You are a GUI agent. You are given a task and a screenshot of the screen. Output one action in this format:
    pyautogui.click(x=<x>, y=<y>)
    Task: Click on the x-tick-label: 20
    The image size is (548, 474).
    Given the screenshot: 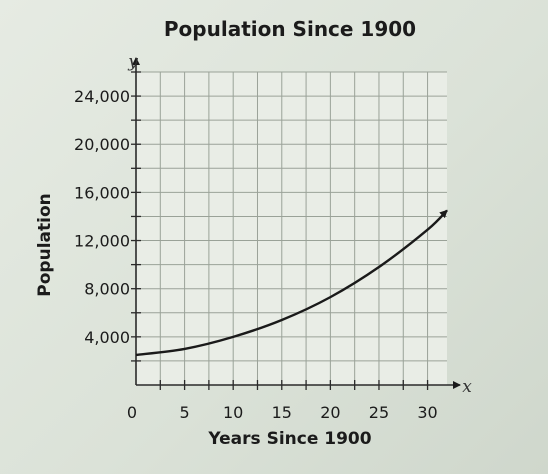 What is the action you would take?
    pyautogui.click(x=330, y=412)
    